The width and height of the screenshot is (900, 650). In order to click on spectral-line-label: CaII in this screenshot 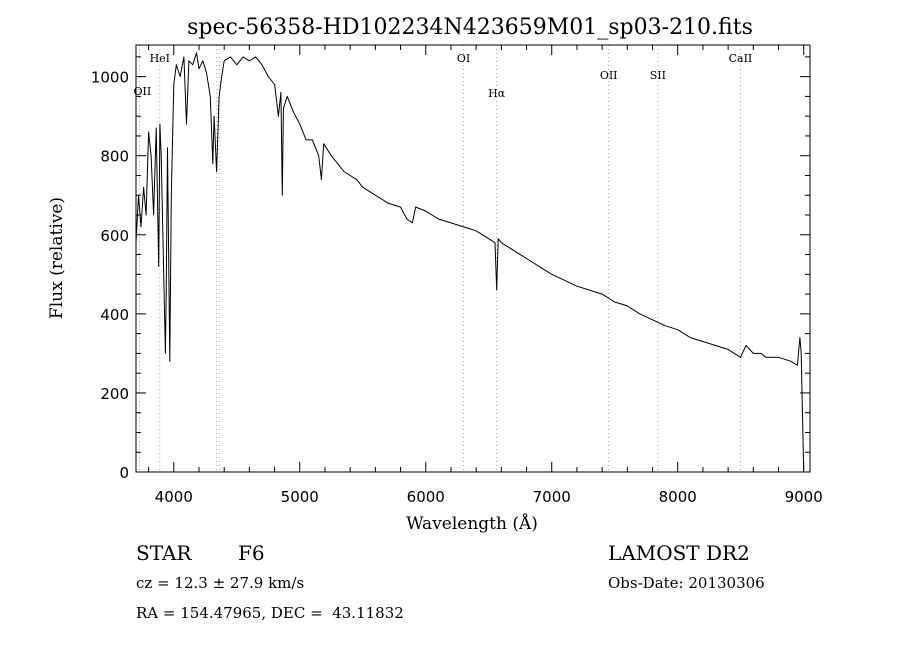, I will do `click(741, 58)`.